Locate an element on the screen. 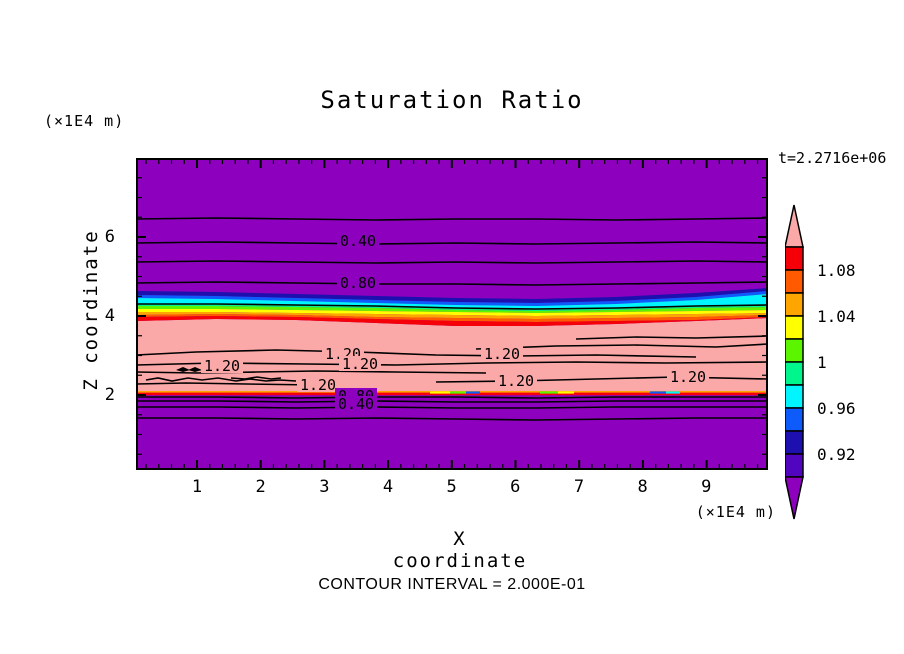  band-red is located at coordinates (452, 321).